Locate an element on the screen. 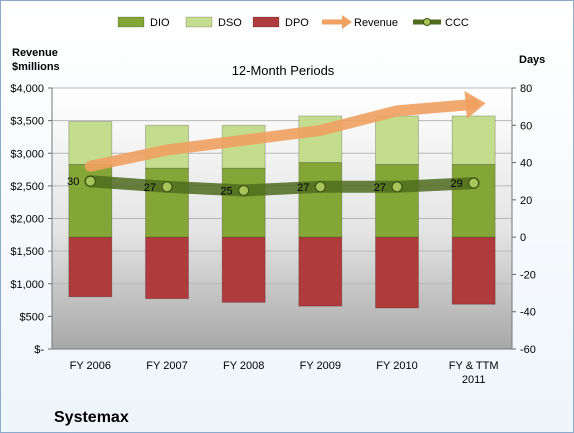 The width and height of the screenshot is (574, 433). left-tick-label: $1,000 is located at coordinates (27, 285).